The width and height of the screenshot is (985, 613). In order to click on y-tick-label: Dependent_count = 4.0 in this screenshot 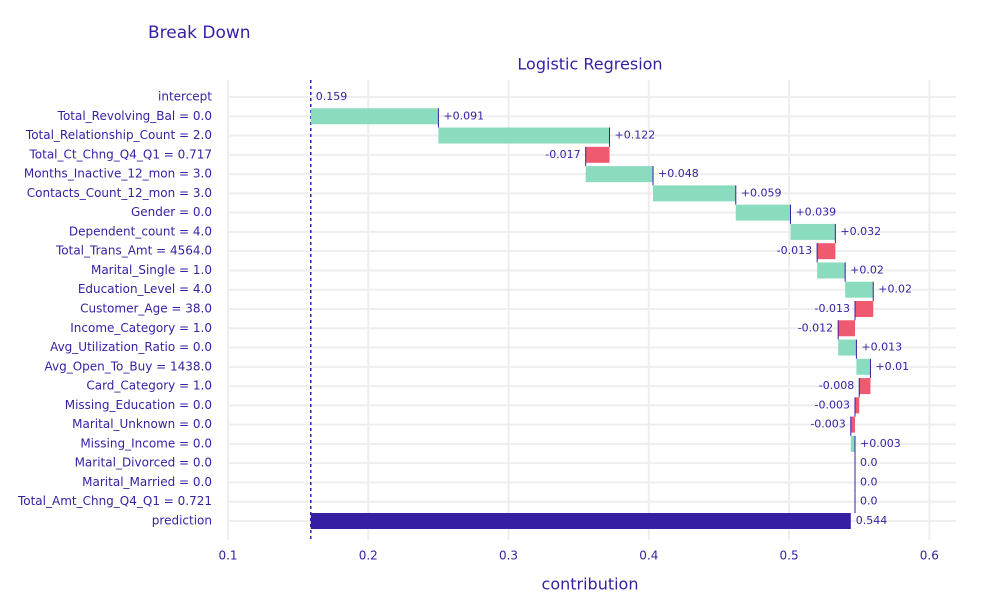, I will do `click(140, 231)`.